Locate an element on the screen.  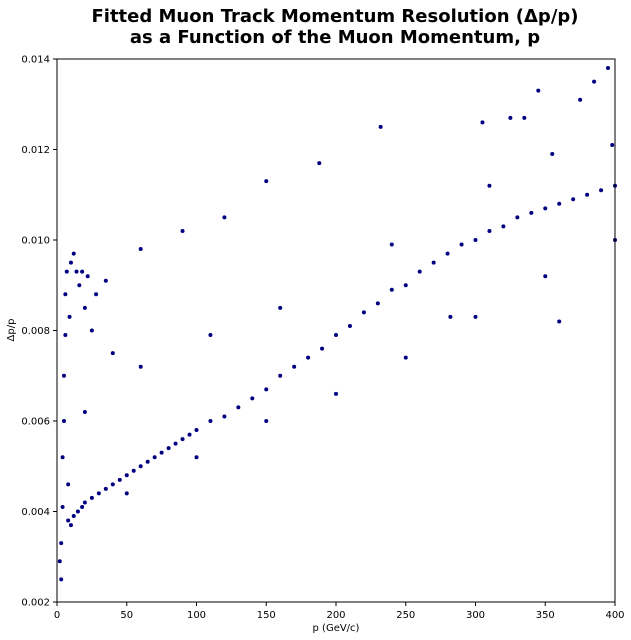
x-tick-label: 150 is located at coordinates (266, 615).